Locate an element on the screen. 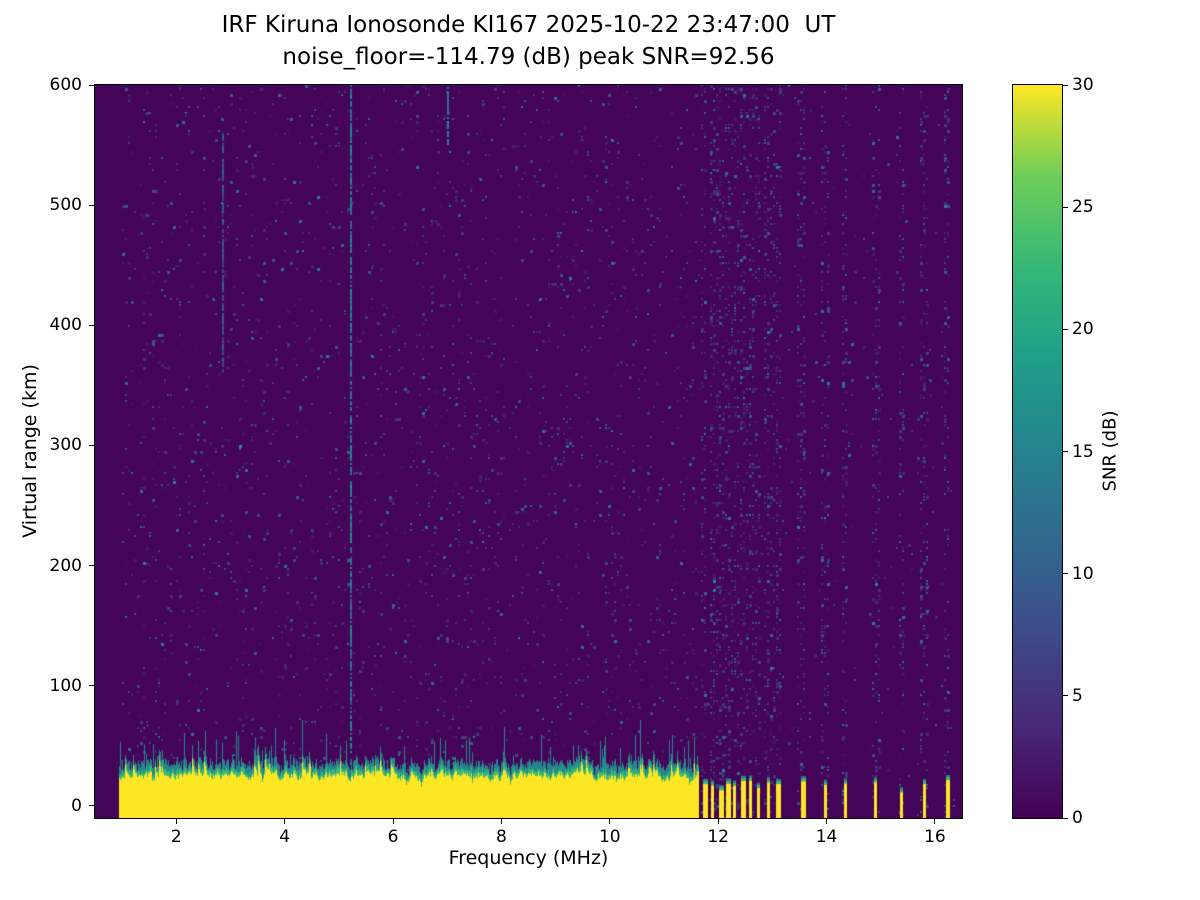  x-tick-label: 2 is located at coordinates (176, 837).